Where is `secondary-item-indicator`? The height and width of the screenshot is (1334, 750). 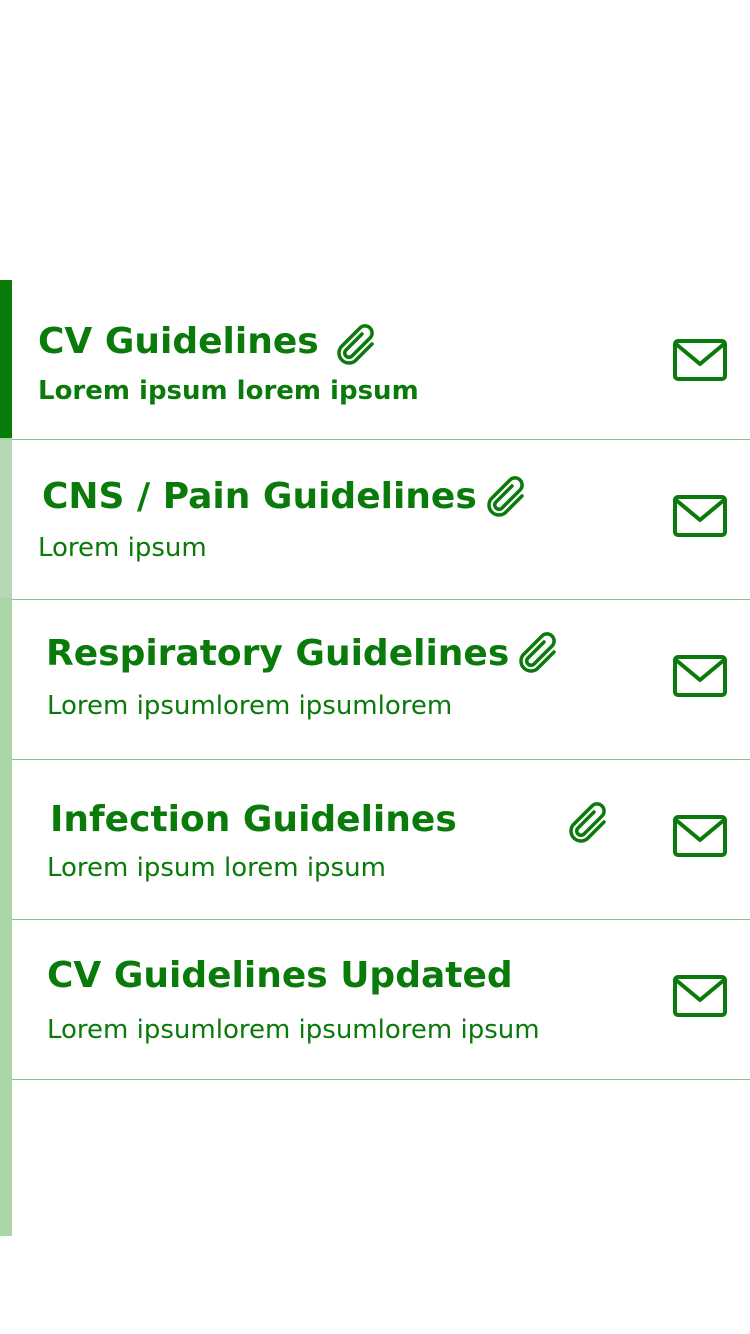 secondary-item-indicator is located at coordinates (6, 519).